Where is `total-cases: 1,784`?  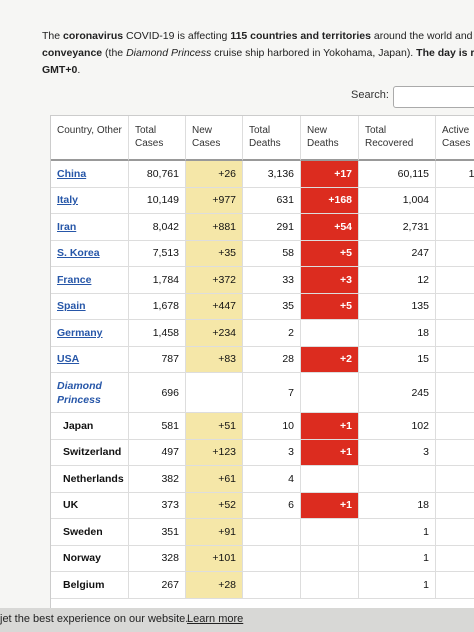 total-cases: 1,784 is located at coordinates (165, 279).